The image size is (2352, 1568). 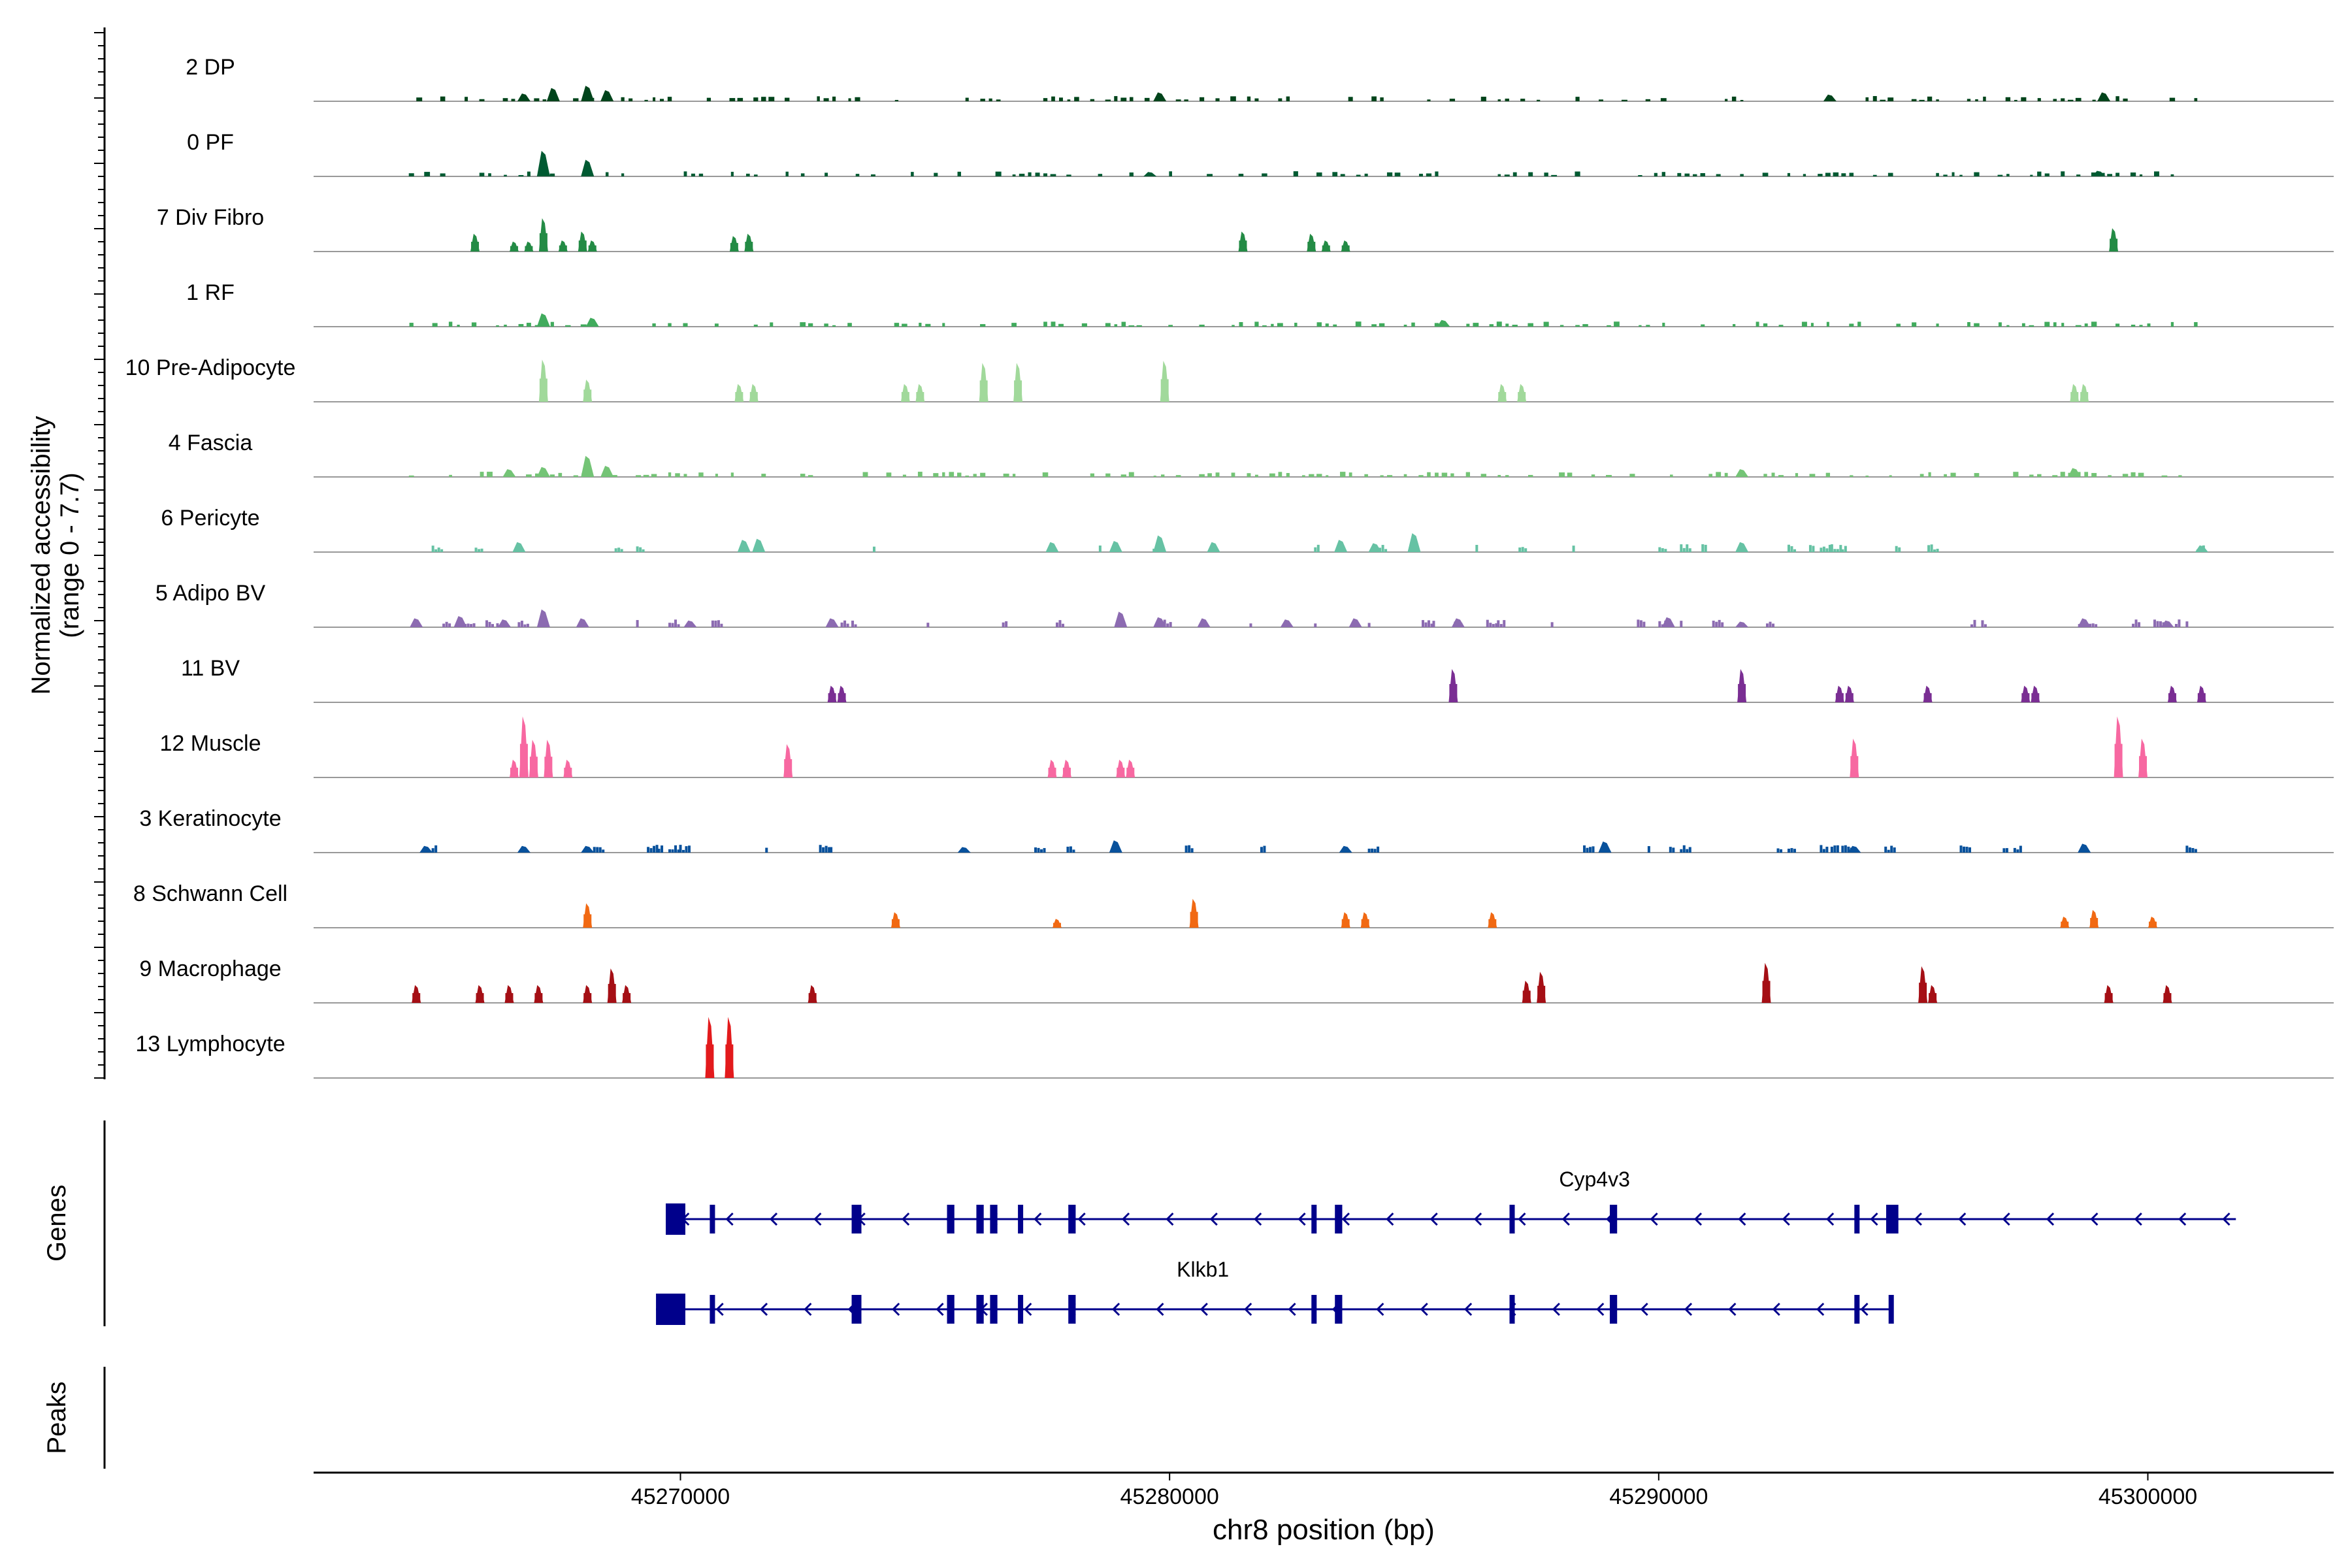 I want to click on x-tick-label: 45270000, so click(x=680, y=1496).